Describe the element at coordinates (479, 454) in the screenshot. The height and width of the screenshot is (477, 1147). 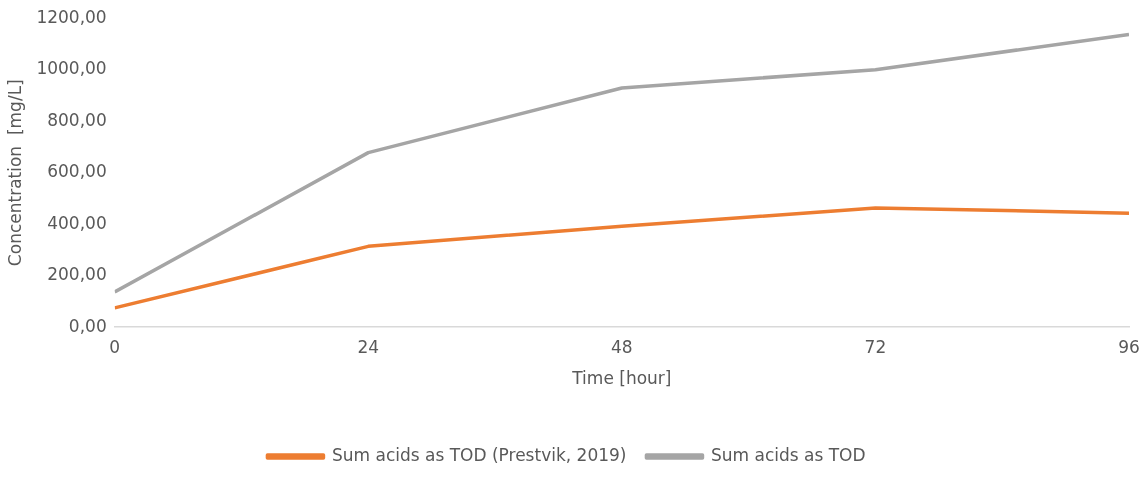
I see `legend-label: Sum acids as TOD (Prestvik, 2019)` at that location.